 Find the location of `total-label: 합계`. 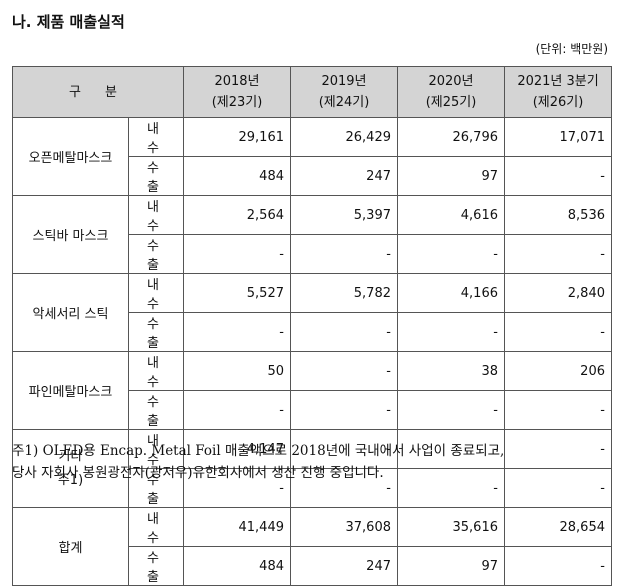

total-label: 합계 is located at coordinates (70, 546).